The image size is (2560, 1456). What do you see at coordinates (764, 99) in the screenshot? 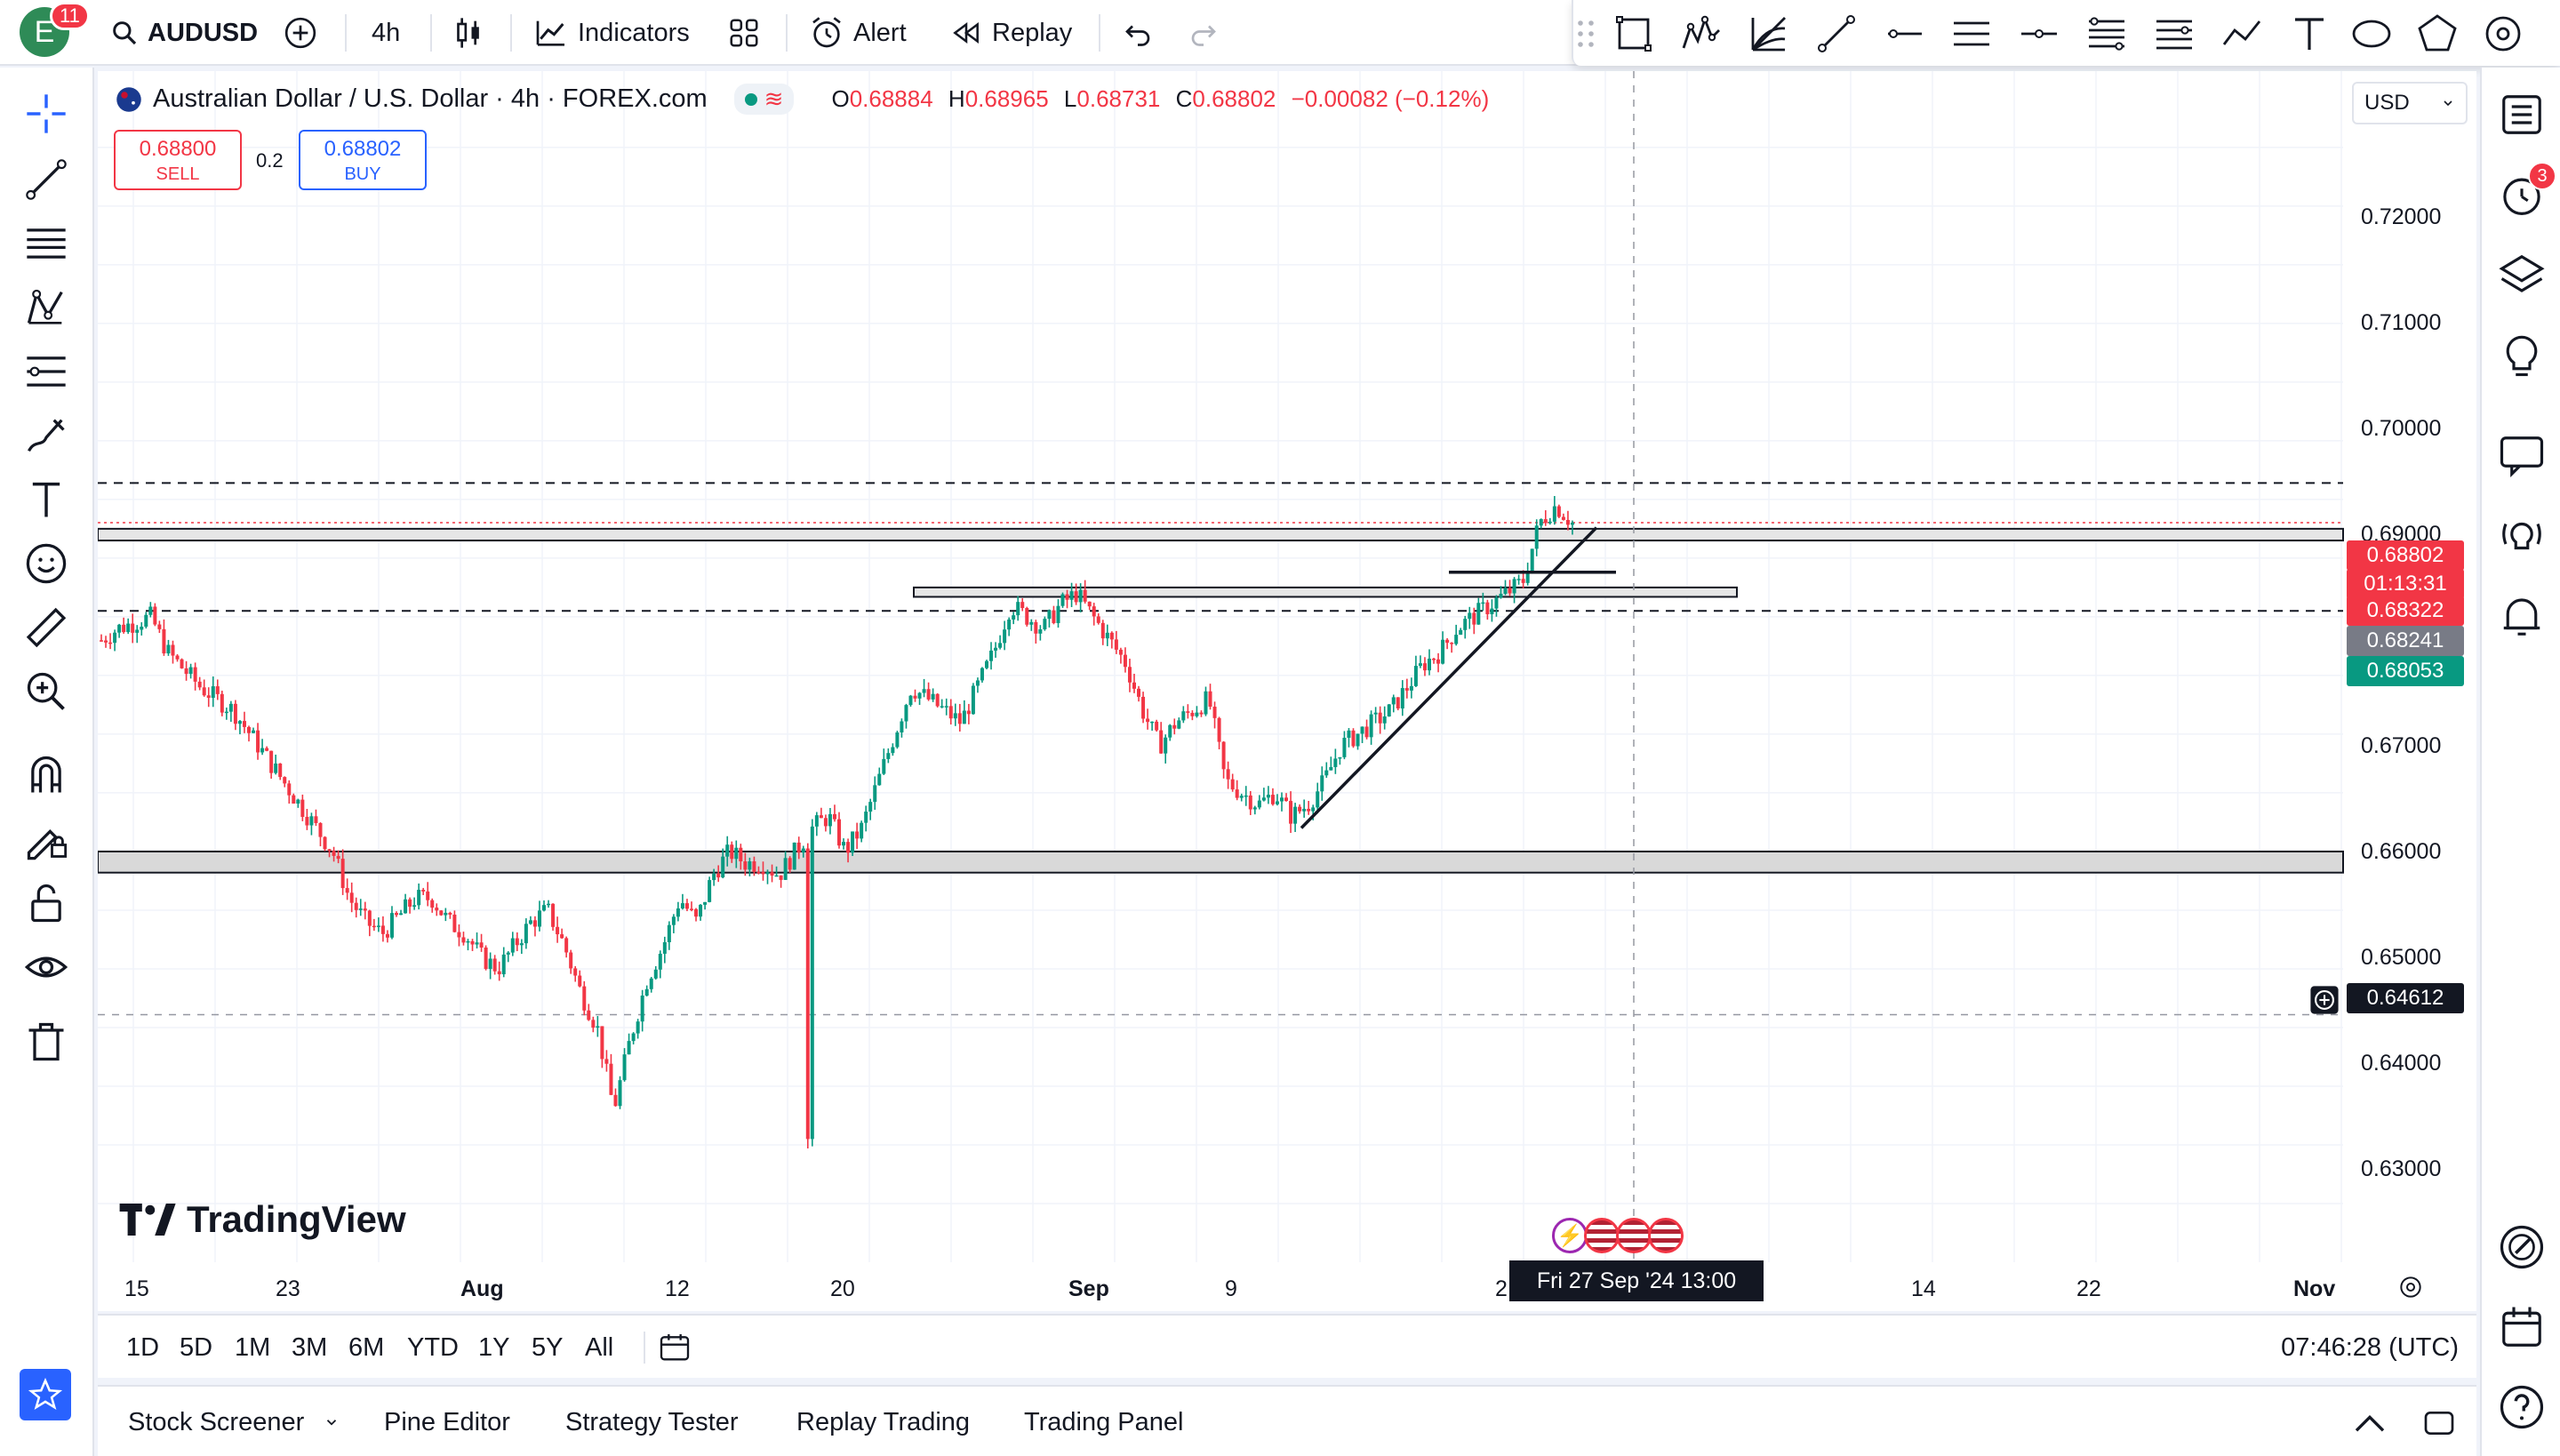
I see `market-status-badge: ≋` at bounding box center [764, 99].